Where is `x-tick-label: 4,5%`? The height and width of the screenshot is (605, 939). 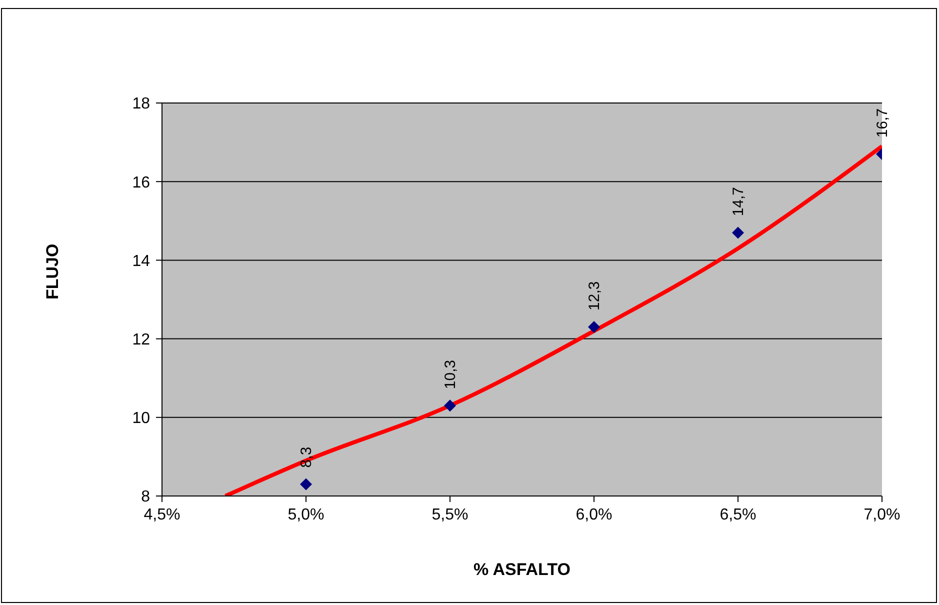 x-tick-label: 4,5% is located at coordinates (162, 515).